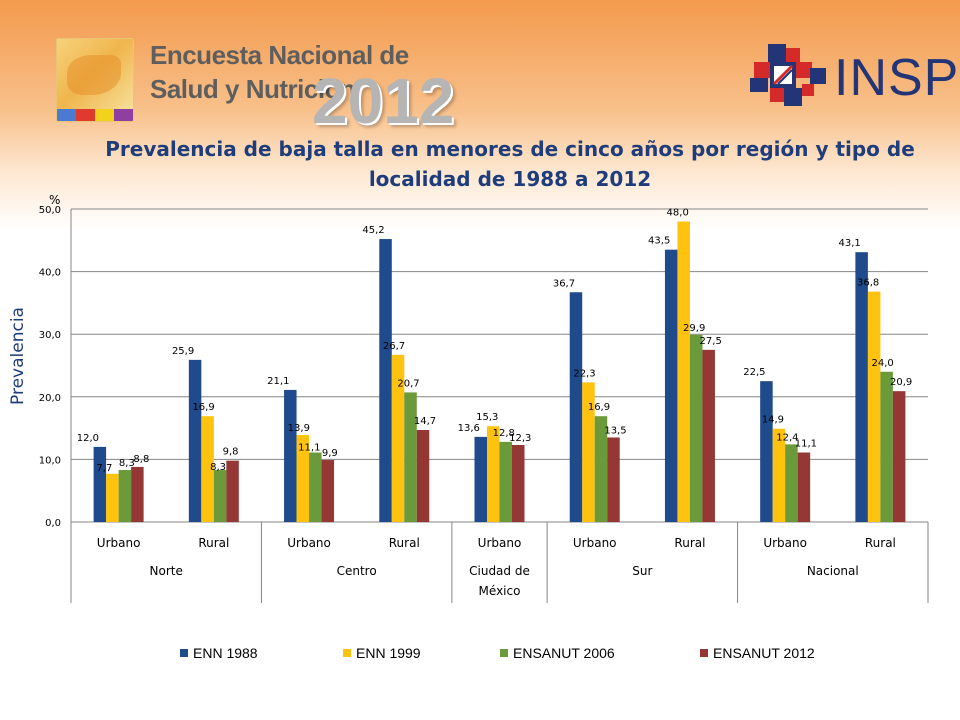 The width and height of the screenshot is (960, 720). What do you see at coordinates (711, 341) in the screenshot?
I see `data-label: 27,5` at bounding box center [711, 341].